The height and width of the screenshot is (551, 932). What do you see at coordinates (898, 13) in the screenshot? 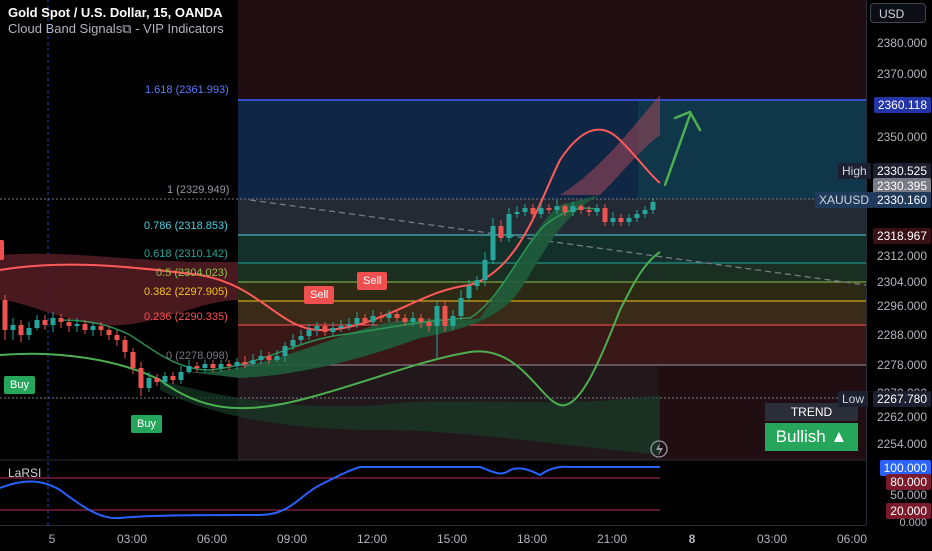
I see `currency-button: USD` at bounding box center [898, 13].